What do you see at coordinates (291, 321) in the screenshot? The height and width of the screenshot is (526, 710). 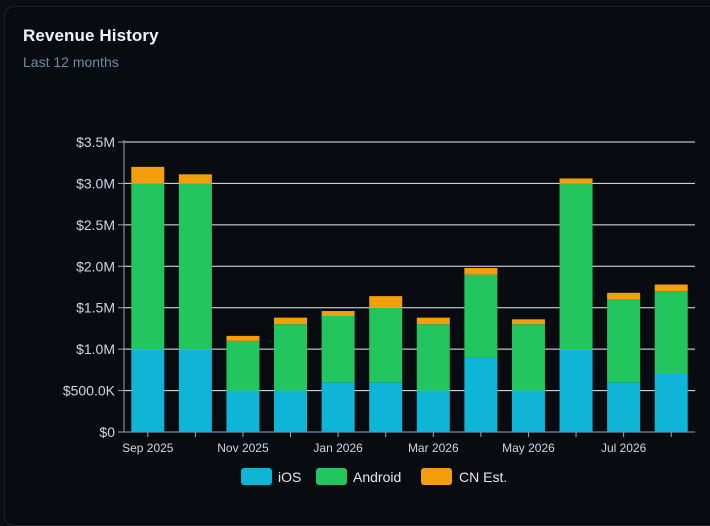 I see `bar-cn-est-dec-2025` at bounding box center [291, 321].